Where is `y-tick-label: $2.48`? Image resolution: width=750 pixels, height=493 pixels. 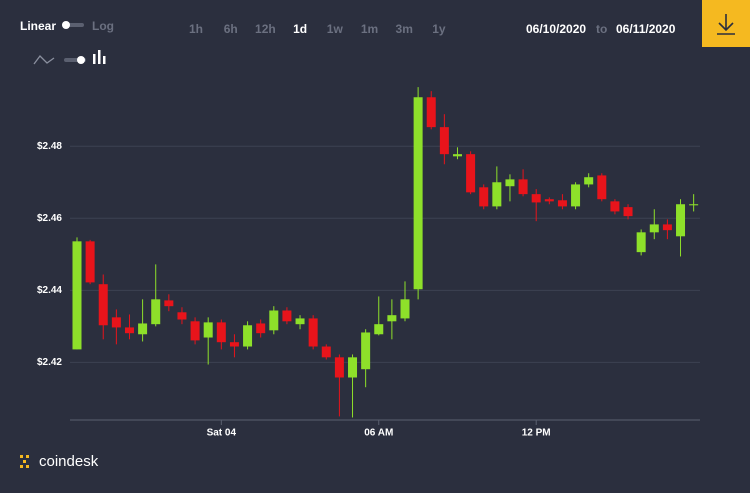 y-tick-label: $2.48 is located at coordinates (49, 146).